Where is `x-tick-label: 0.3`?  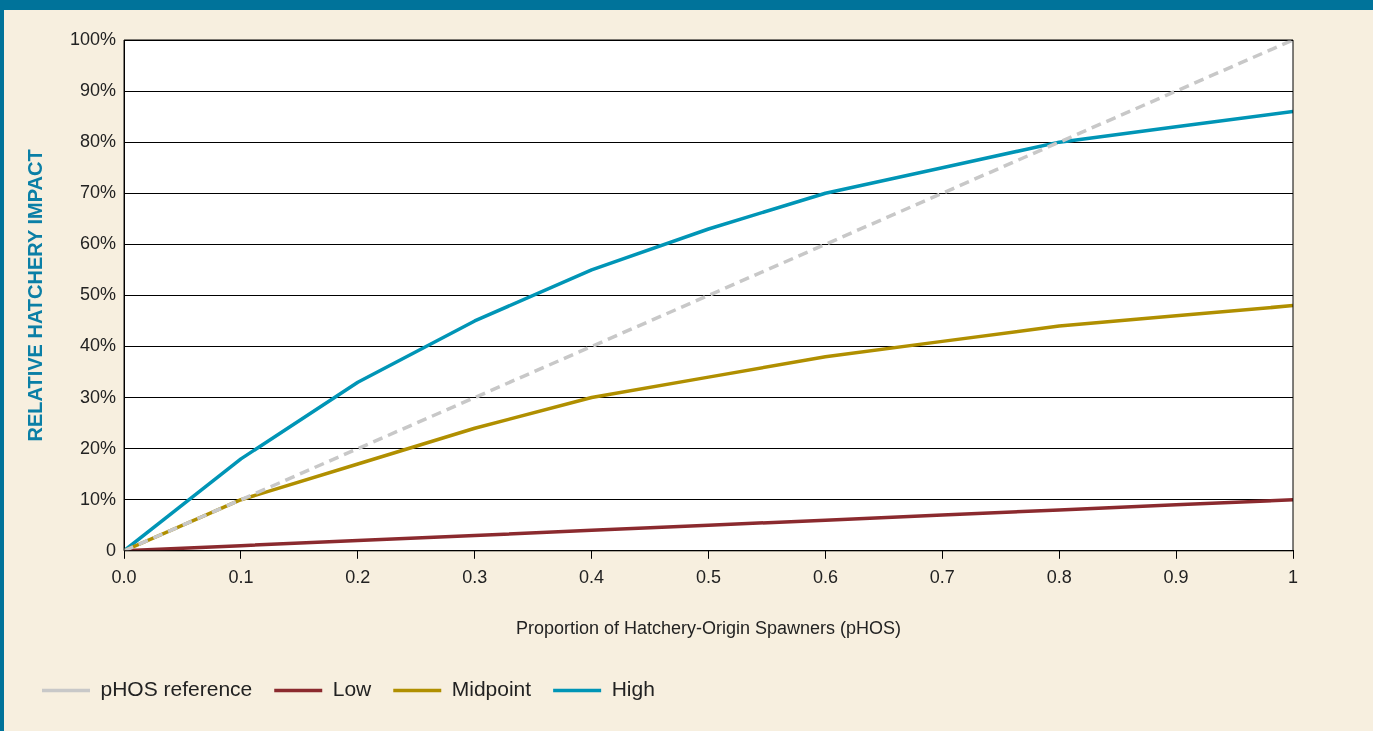 x-tick-label: 0.3 is located at coordinates (475, 576).